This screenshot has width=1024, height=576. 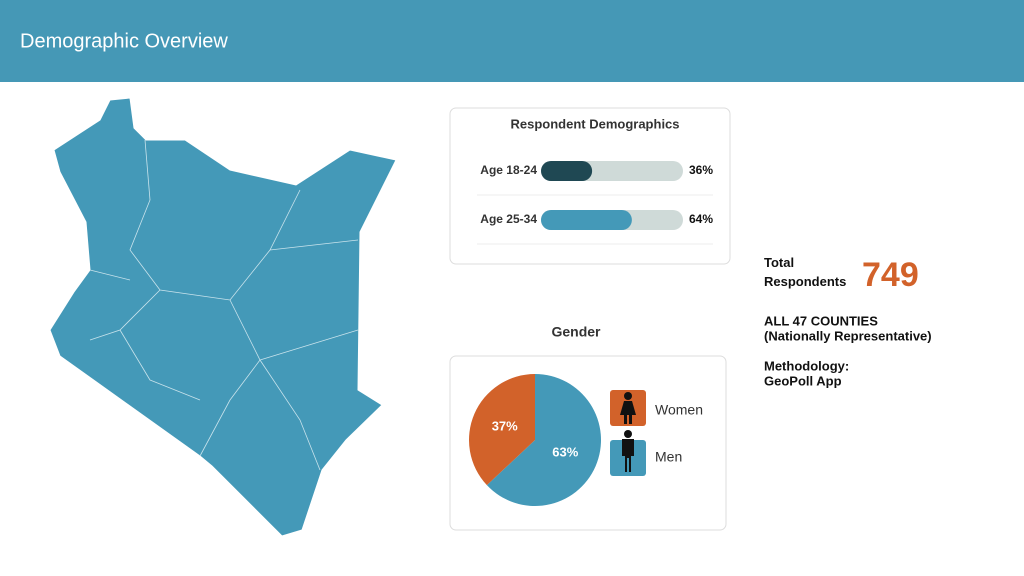 What do you see at coordinates (805, 272) in the screenshot?
I see `total-label: Total Respondents` at bounding box center [805, 272].